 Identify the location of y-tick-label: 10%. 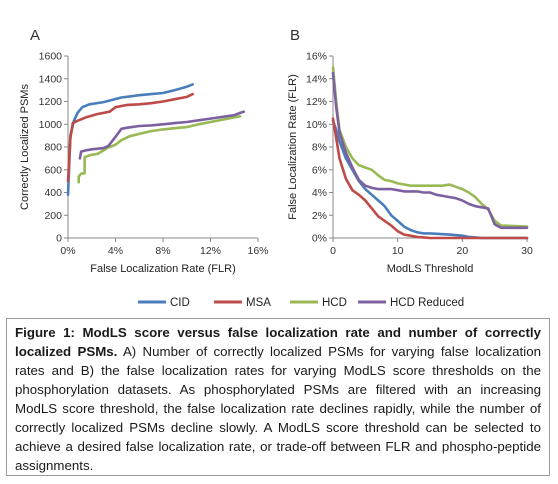
(316, 125).